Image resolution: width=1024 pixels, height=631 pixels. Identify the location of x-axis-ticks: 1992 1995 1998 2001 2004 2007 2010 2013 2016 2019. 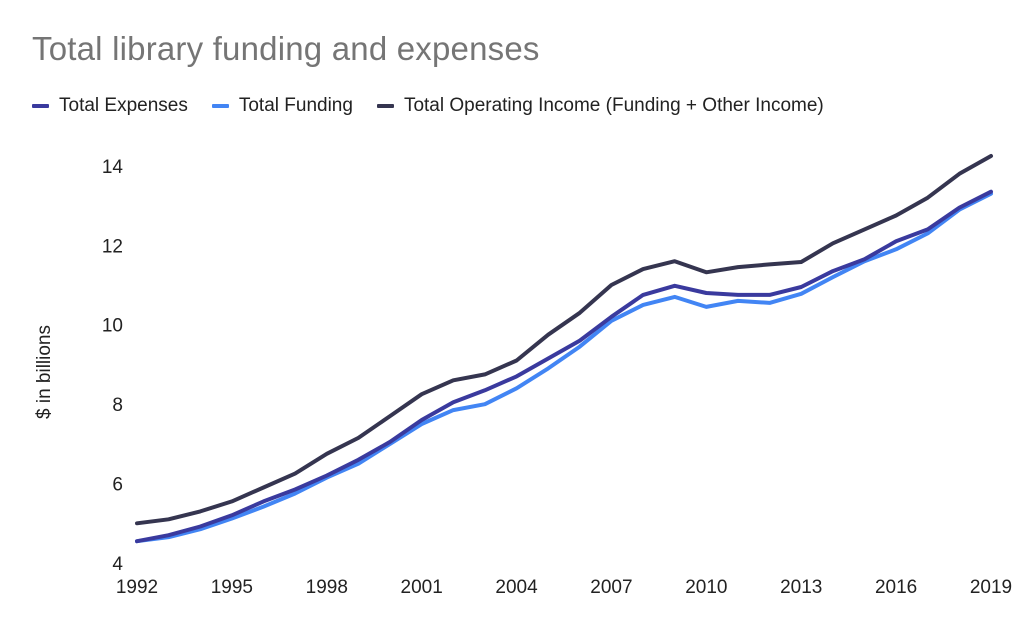
(564, 587).